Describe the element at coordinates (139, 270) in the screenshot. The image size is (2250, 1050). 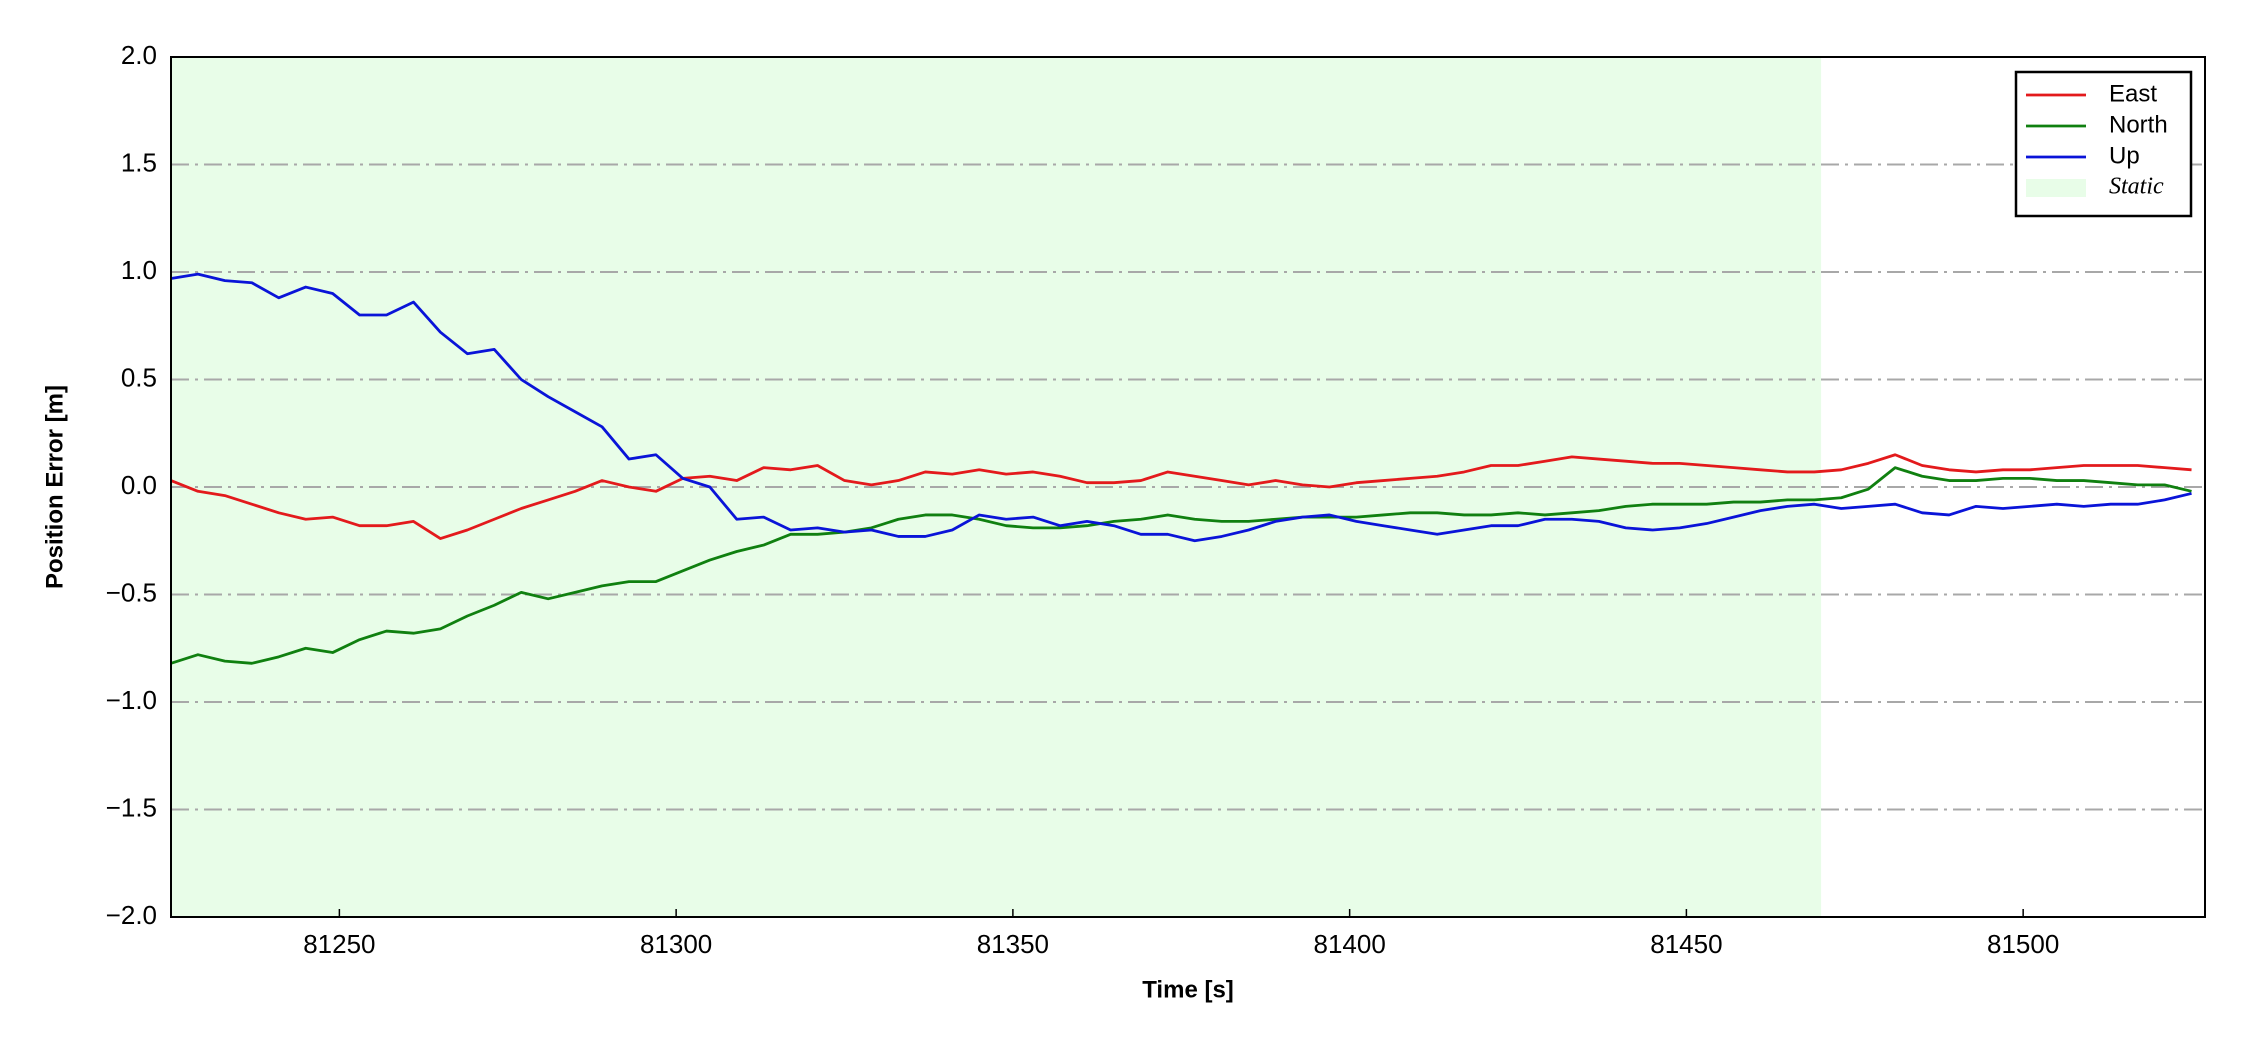
I see `y-tick-label: 1.0` at that location.